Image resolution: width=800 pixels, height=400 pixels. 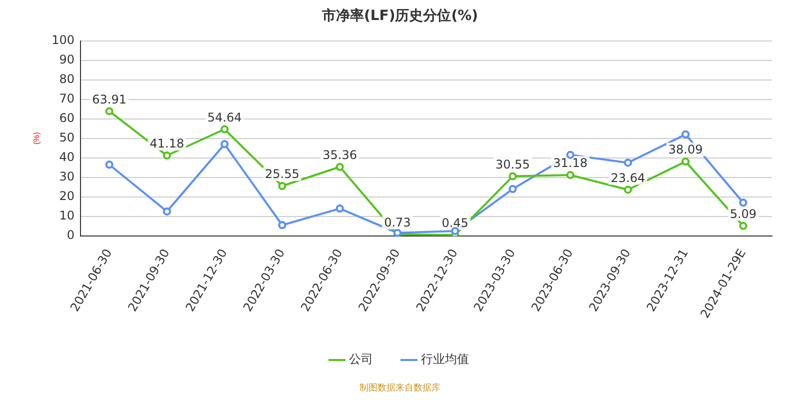 I want to click on y-tick-label: 40, so click(x=67, y=157).